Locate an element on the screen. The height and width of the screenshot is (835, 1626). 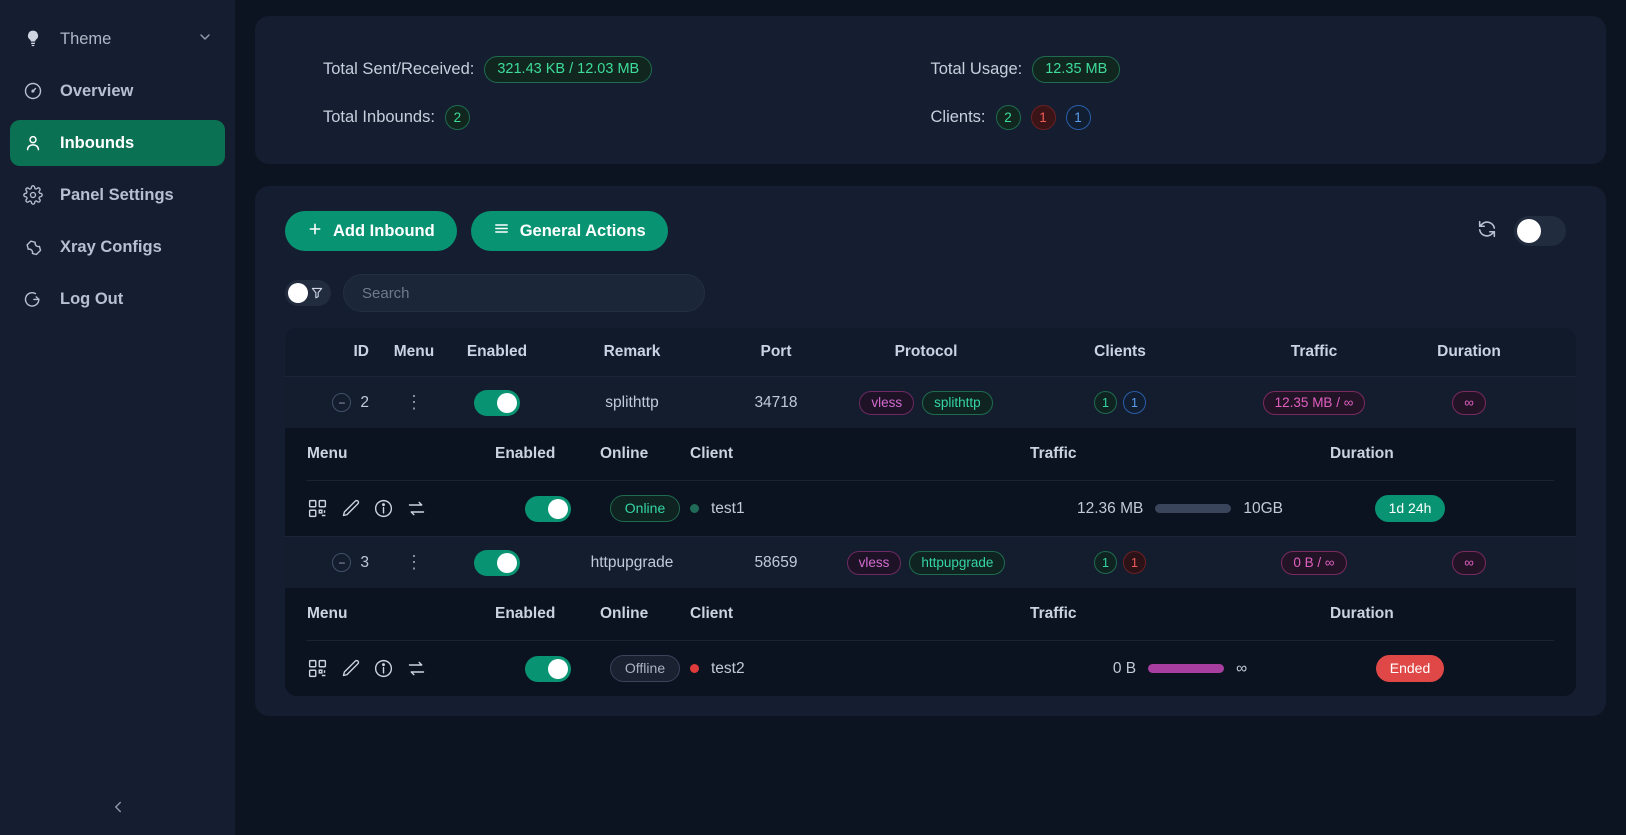
client-row: Offline test2 0 B ∞ Ended is located at coordinates (930, 668).